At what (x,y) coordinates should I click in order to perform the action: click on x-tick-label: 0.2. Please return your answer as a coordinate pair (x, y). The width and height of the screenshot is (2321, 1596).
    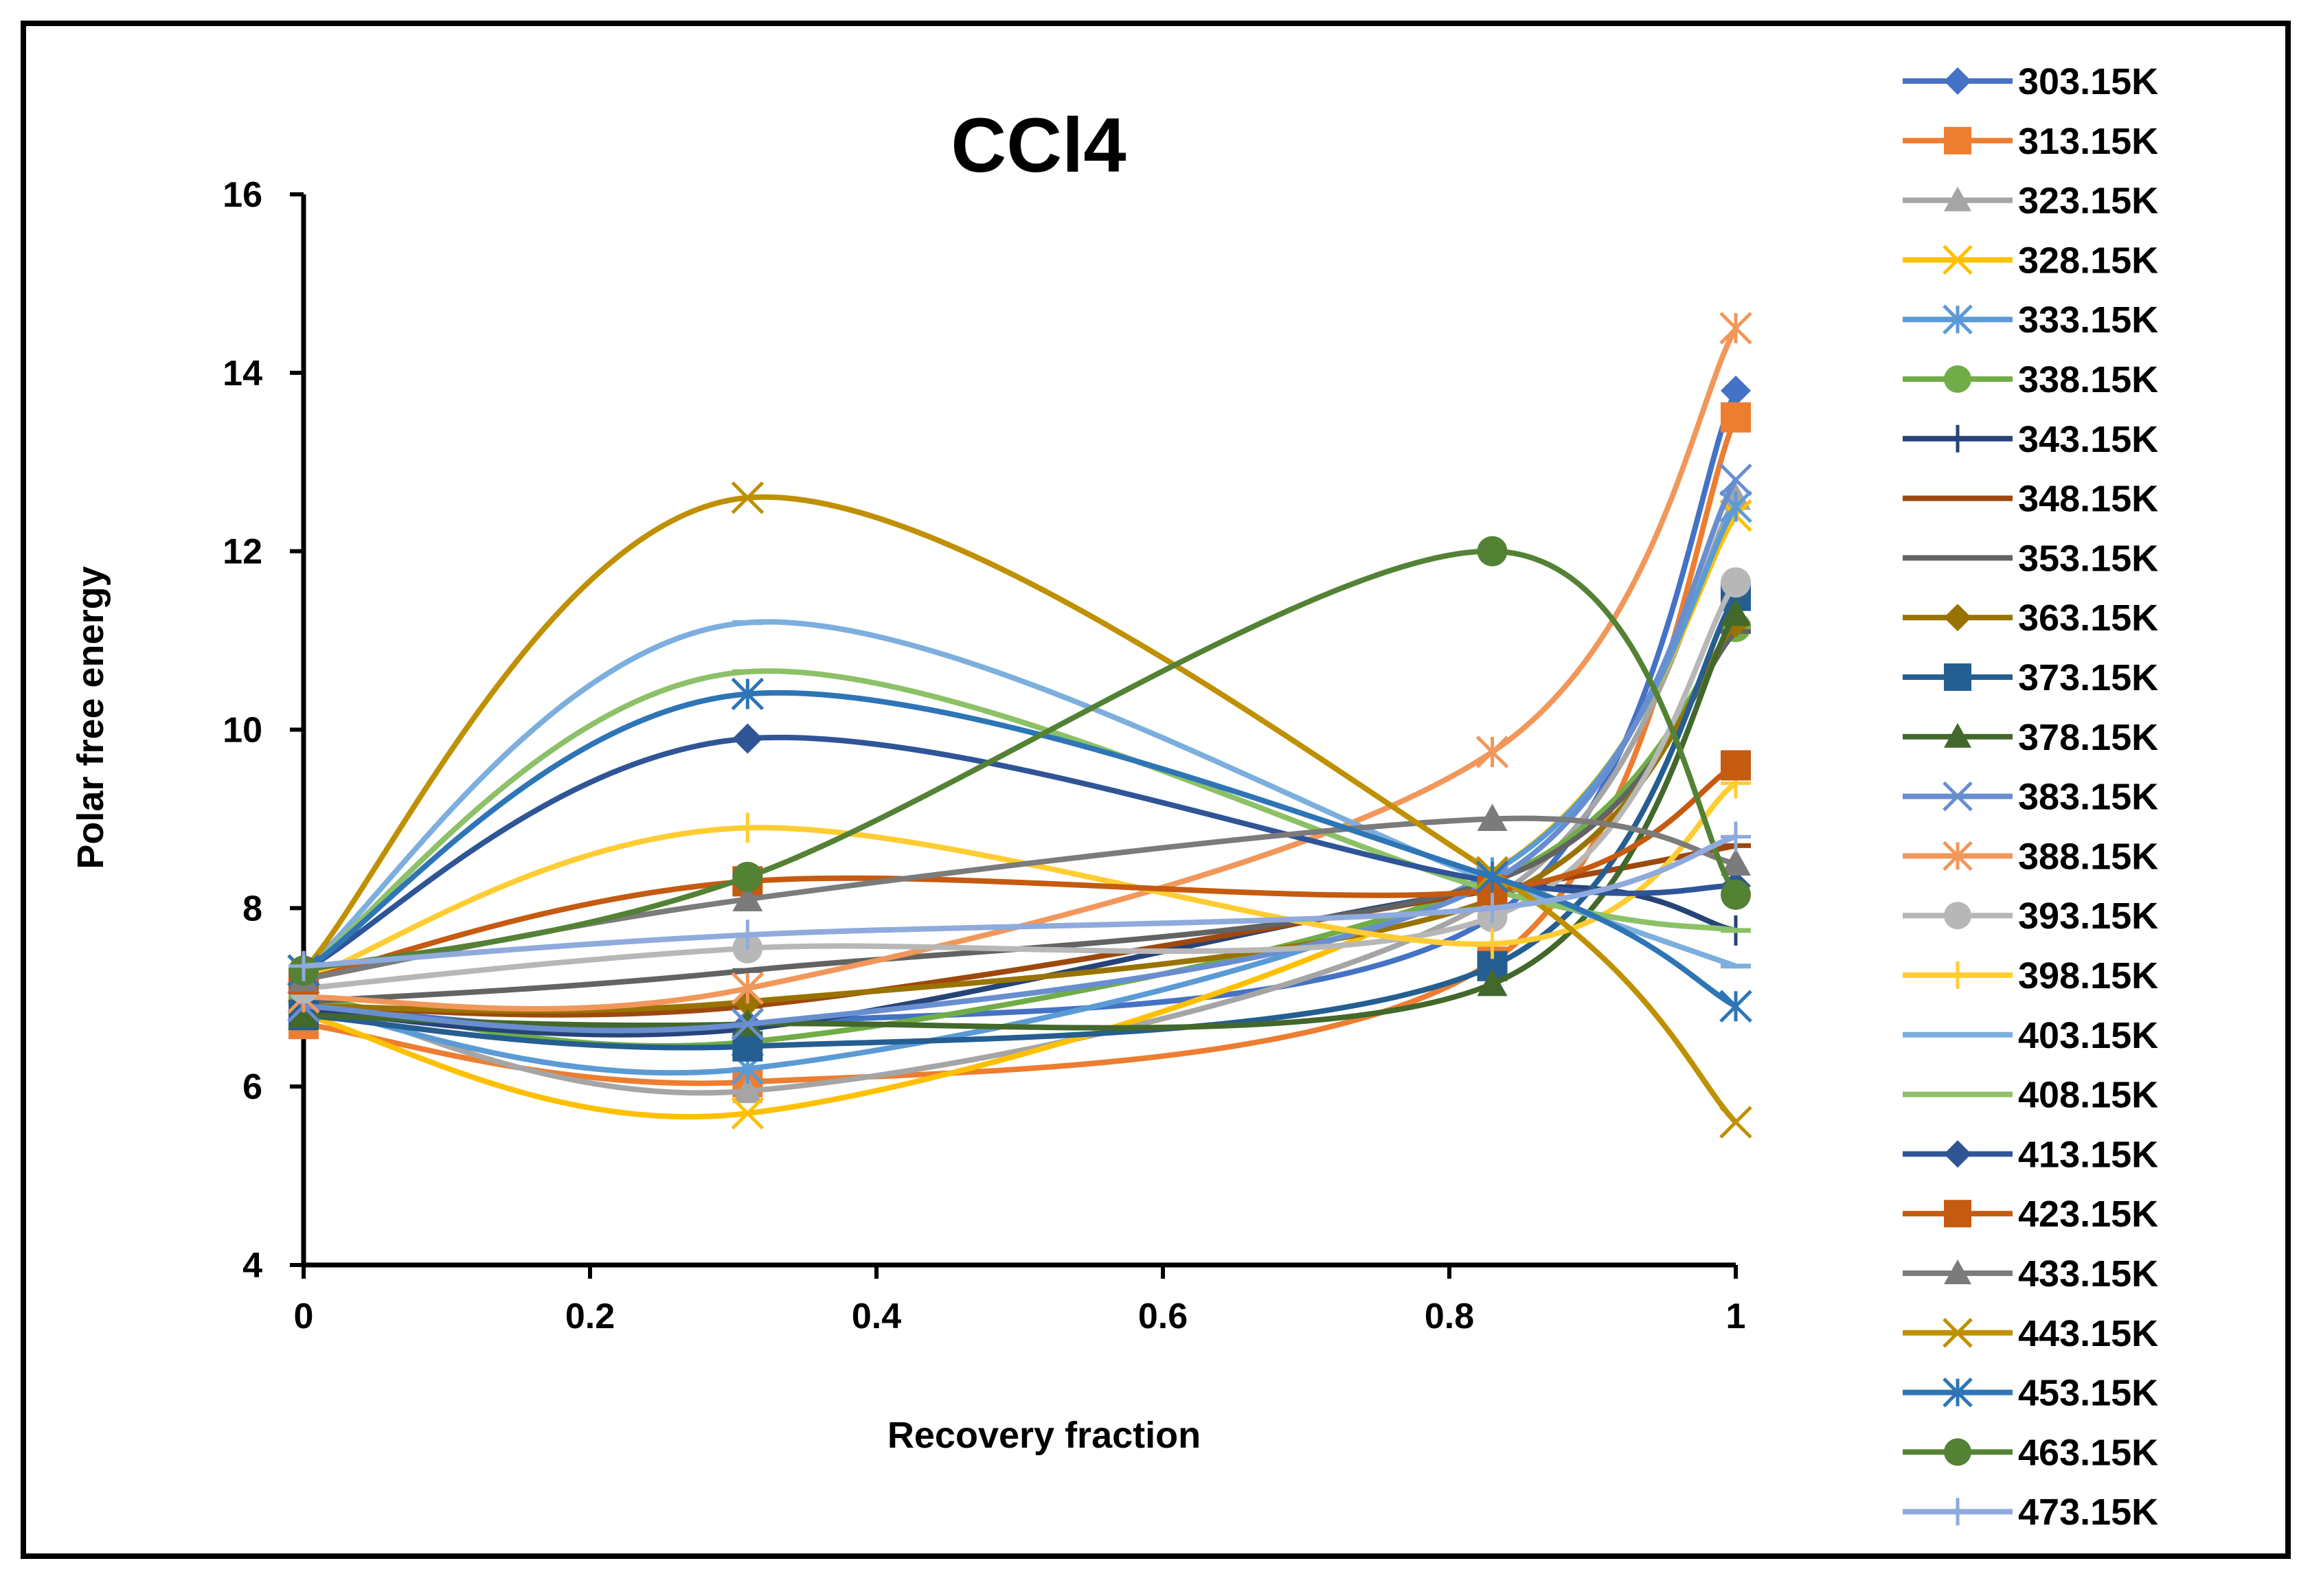
    Looking at the image, I should click on (590, 1316).